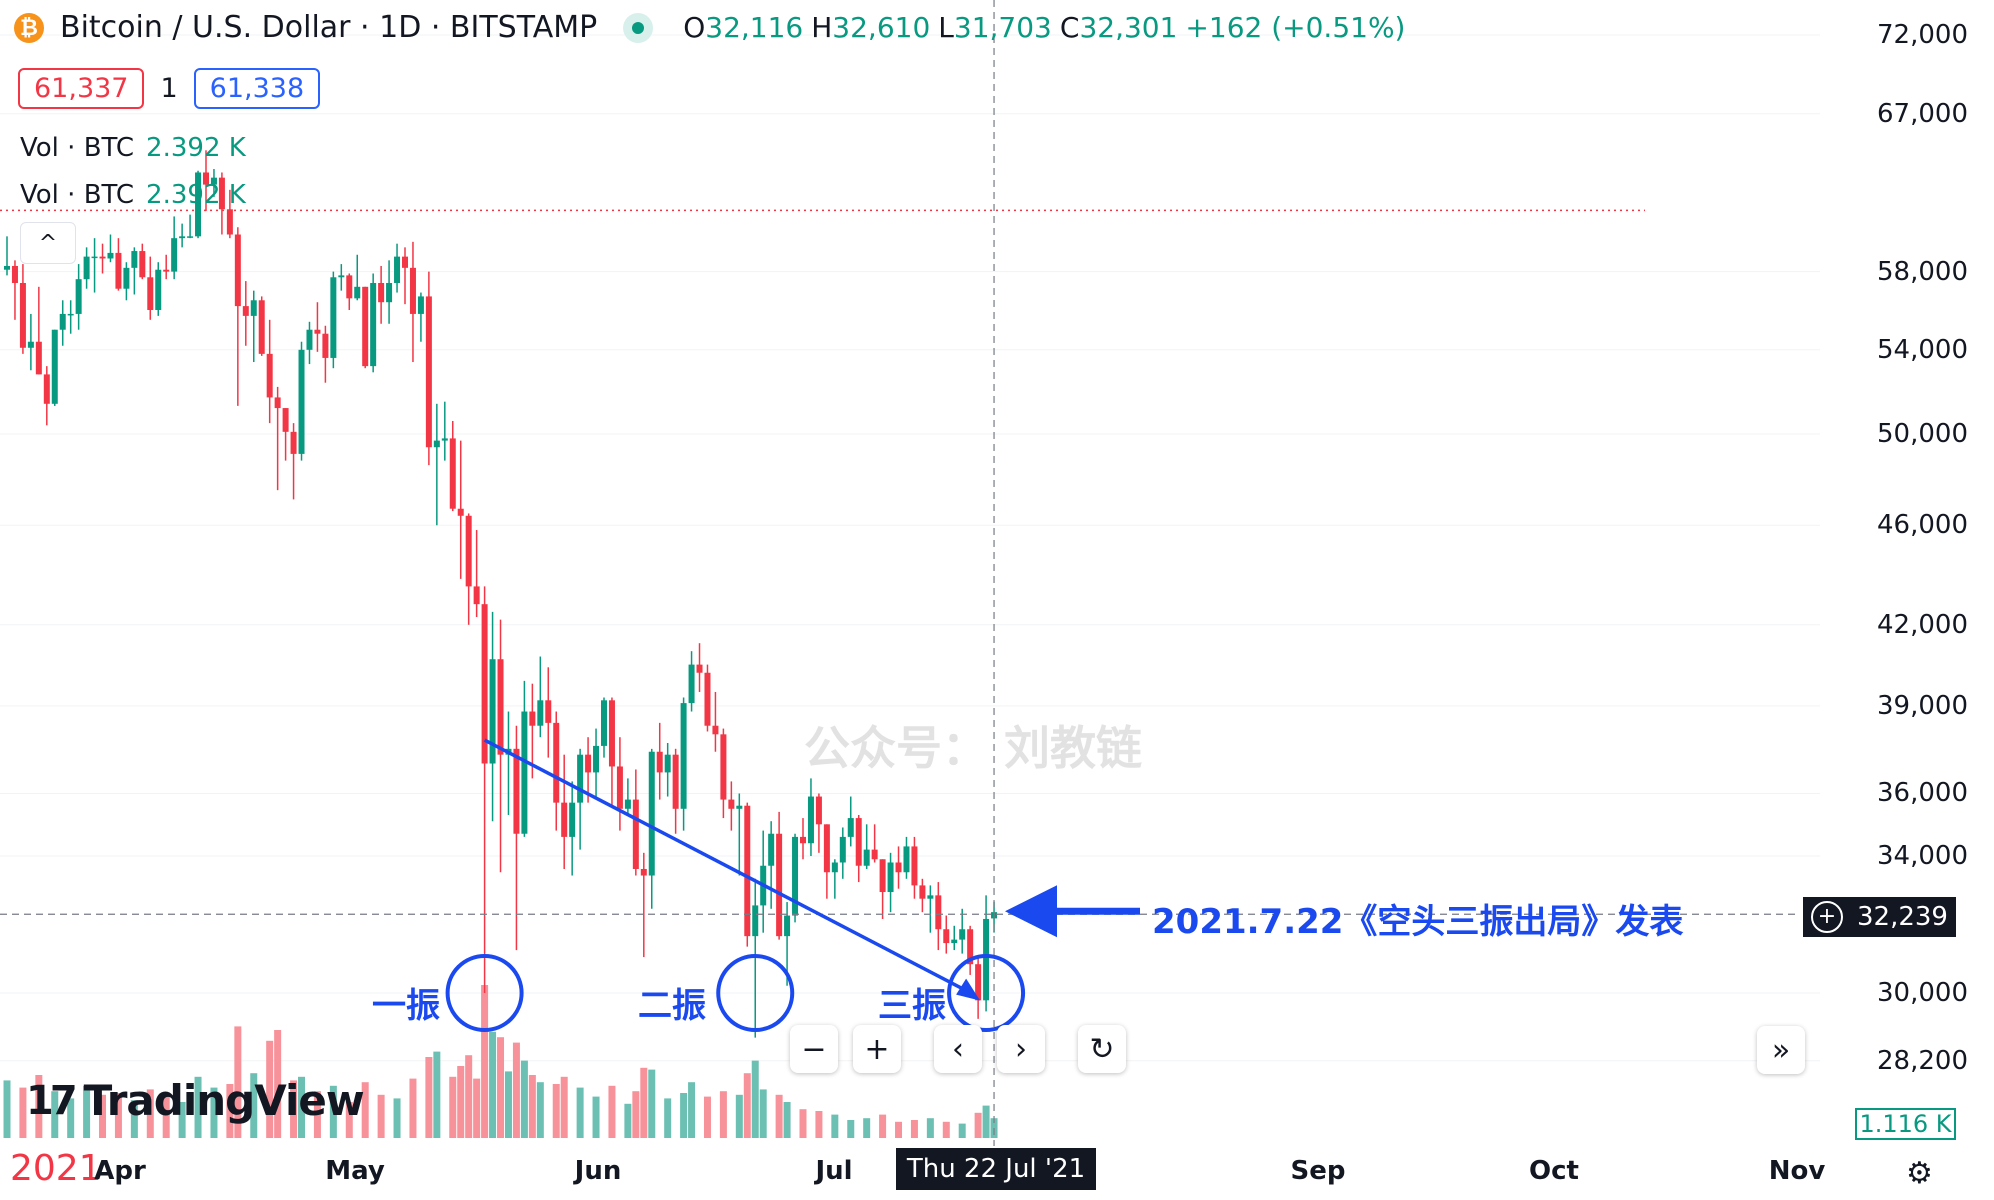 This screenshot has height=1200, width=1994. Describe the element at coordinates (257, 88) in the screenshot. I see `buy-price-button: 61,338` at that location.